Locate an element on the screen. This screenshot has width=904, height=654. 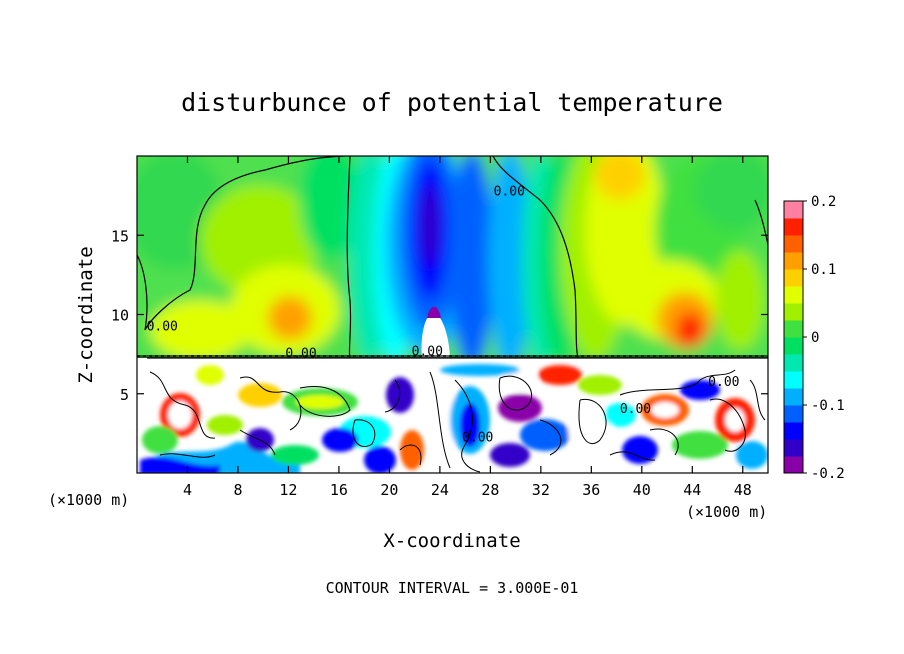
colorbar-tick-label: -0.1 is located at coordinates (828, 406).